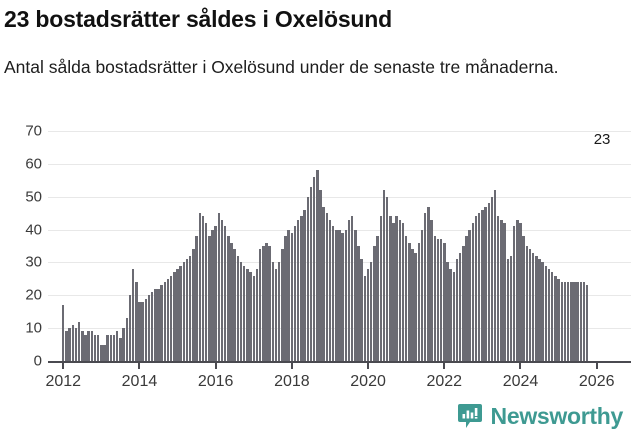  What do you see at coordinates (37, 361) in the screenshot?
I see `y-axis-tick-label: 0` at bounding box center [37, 361].